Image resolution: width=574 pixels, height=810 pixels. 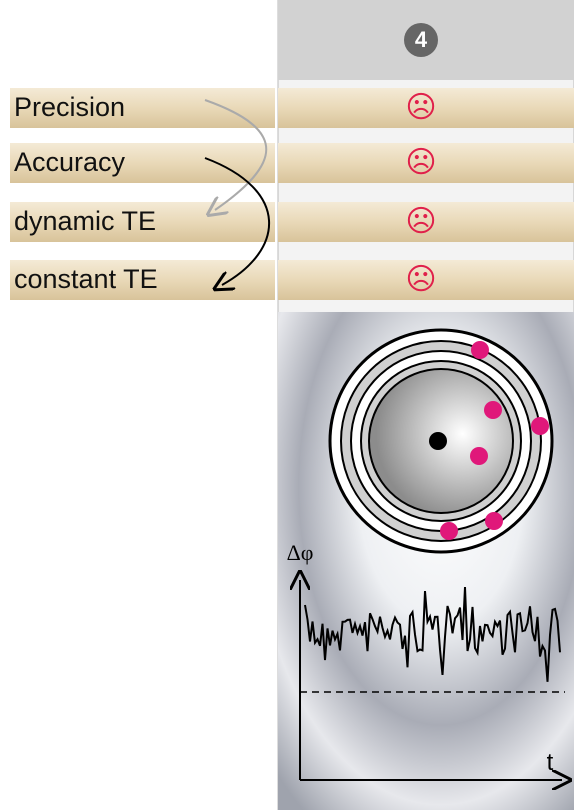 I want to click on number-badge, so click(x=421, y=40).